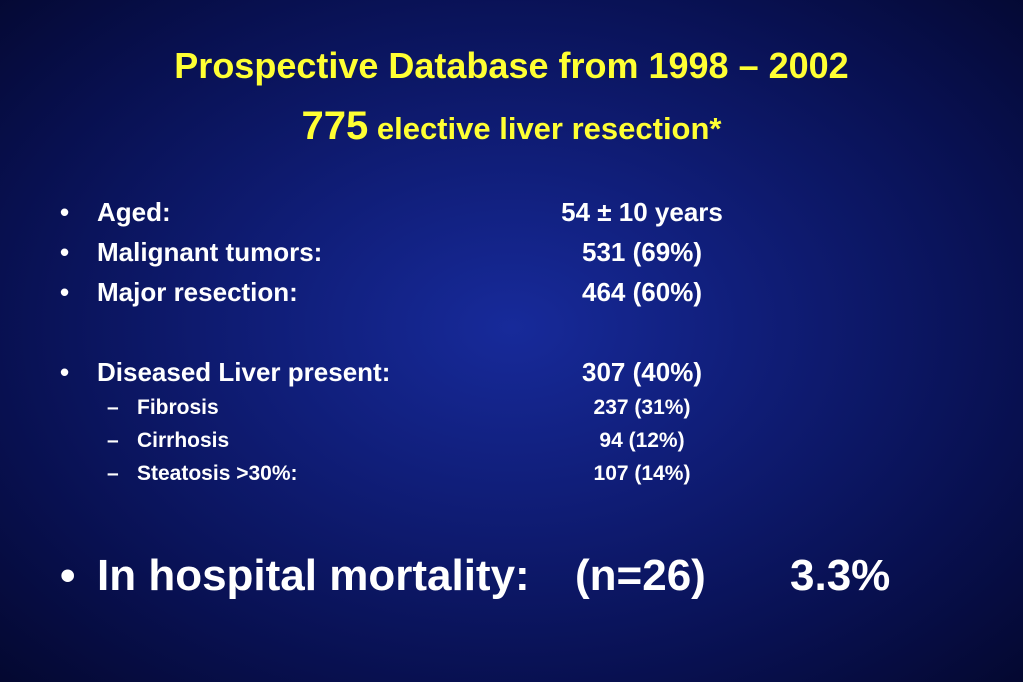 The width and height of the screenshot is (1023, 682). I want to click on sub-item-value: 94 (12%), so click(642, 440).